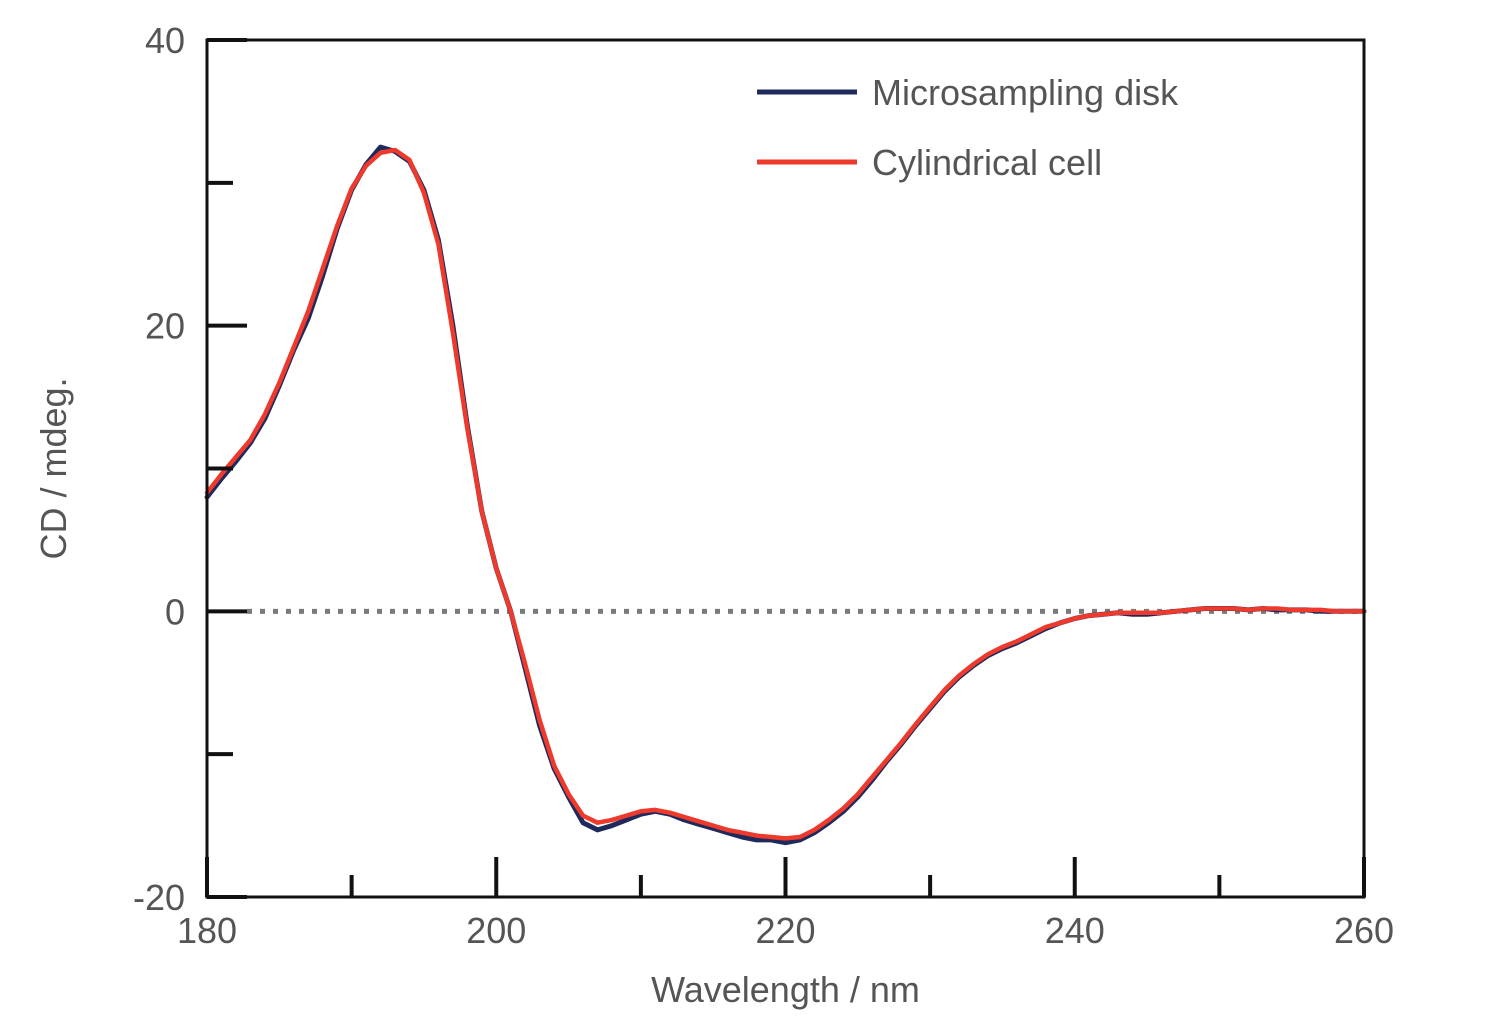 This screenshot has width=1486, height=1026. I want to click on x-tick-label: 180, so click(207, 930).